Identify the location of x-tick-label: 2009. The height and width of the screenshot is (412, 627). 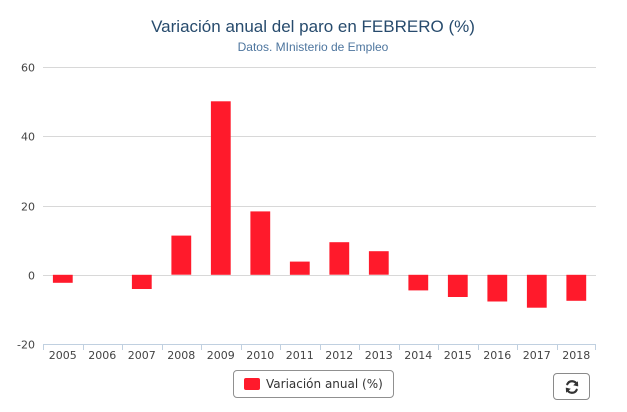
(221, 355).